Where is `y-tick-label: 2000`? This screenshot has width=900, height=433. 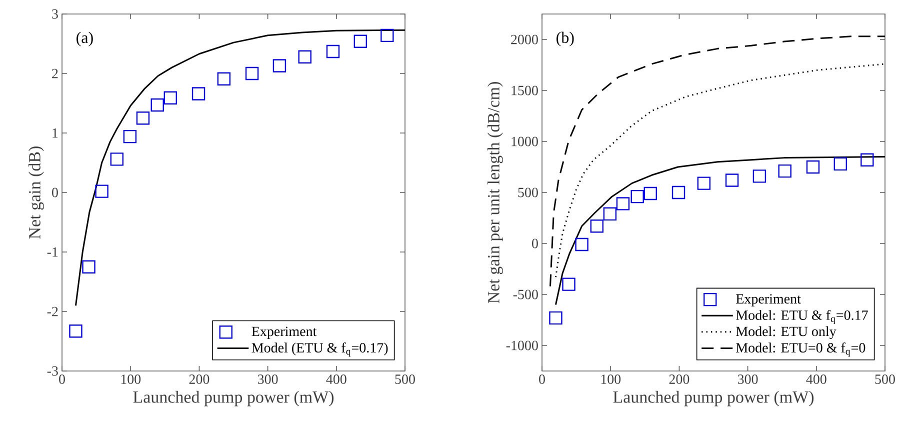 y-tick-label: 2000 is located at coordinates (524, 39).